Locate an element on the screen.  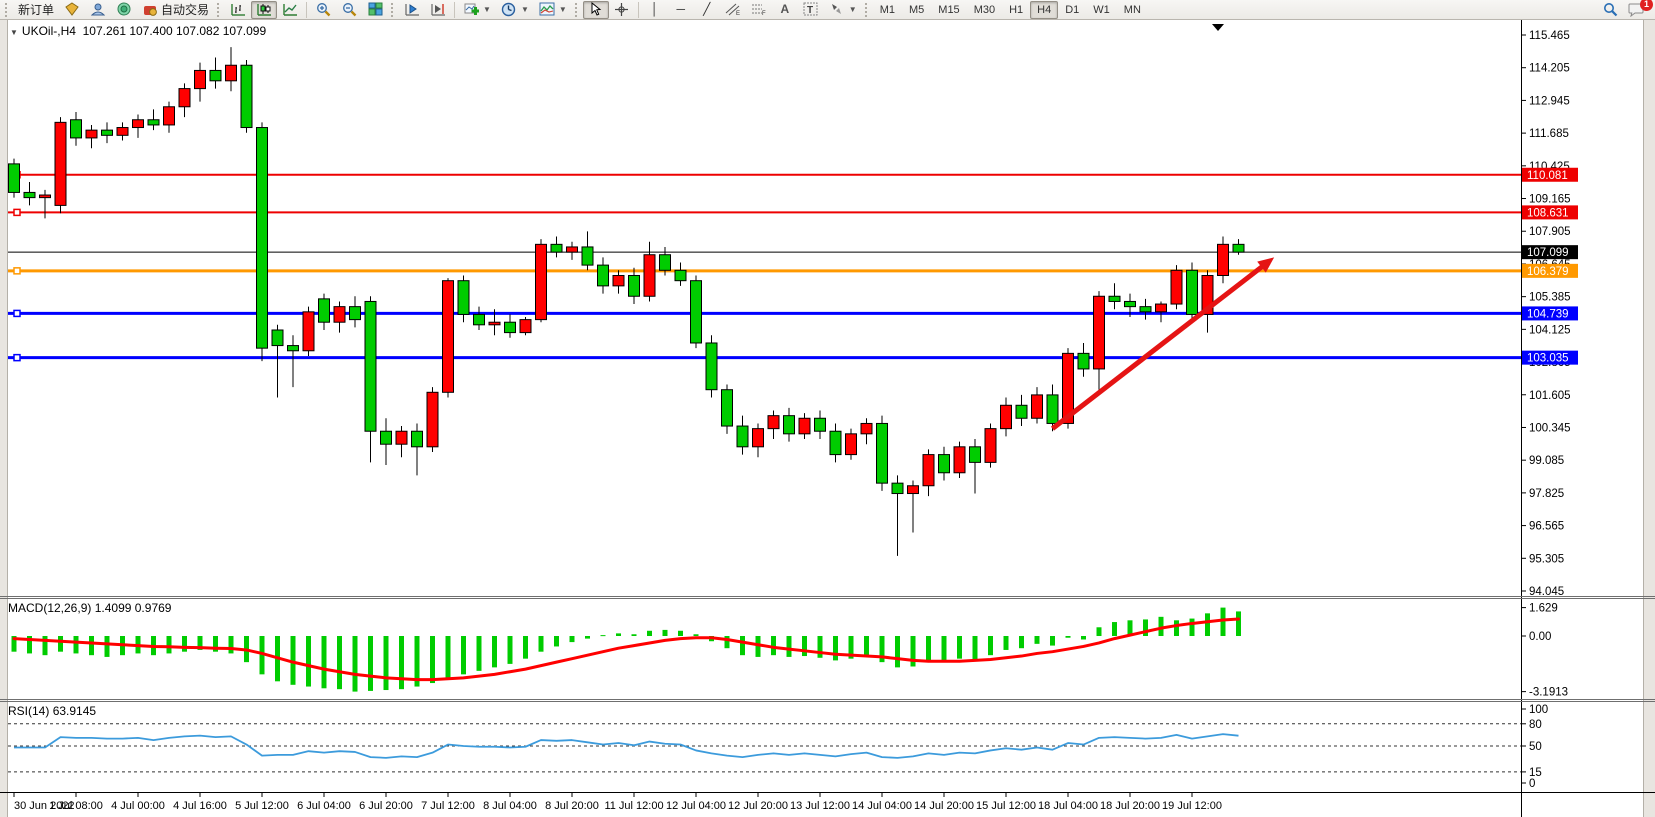
auto-scroll-button is located at coordinates (412, 10).